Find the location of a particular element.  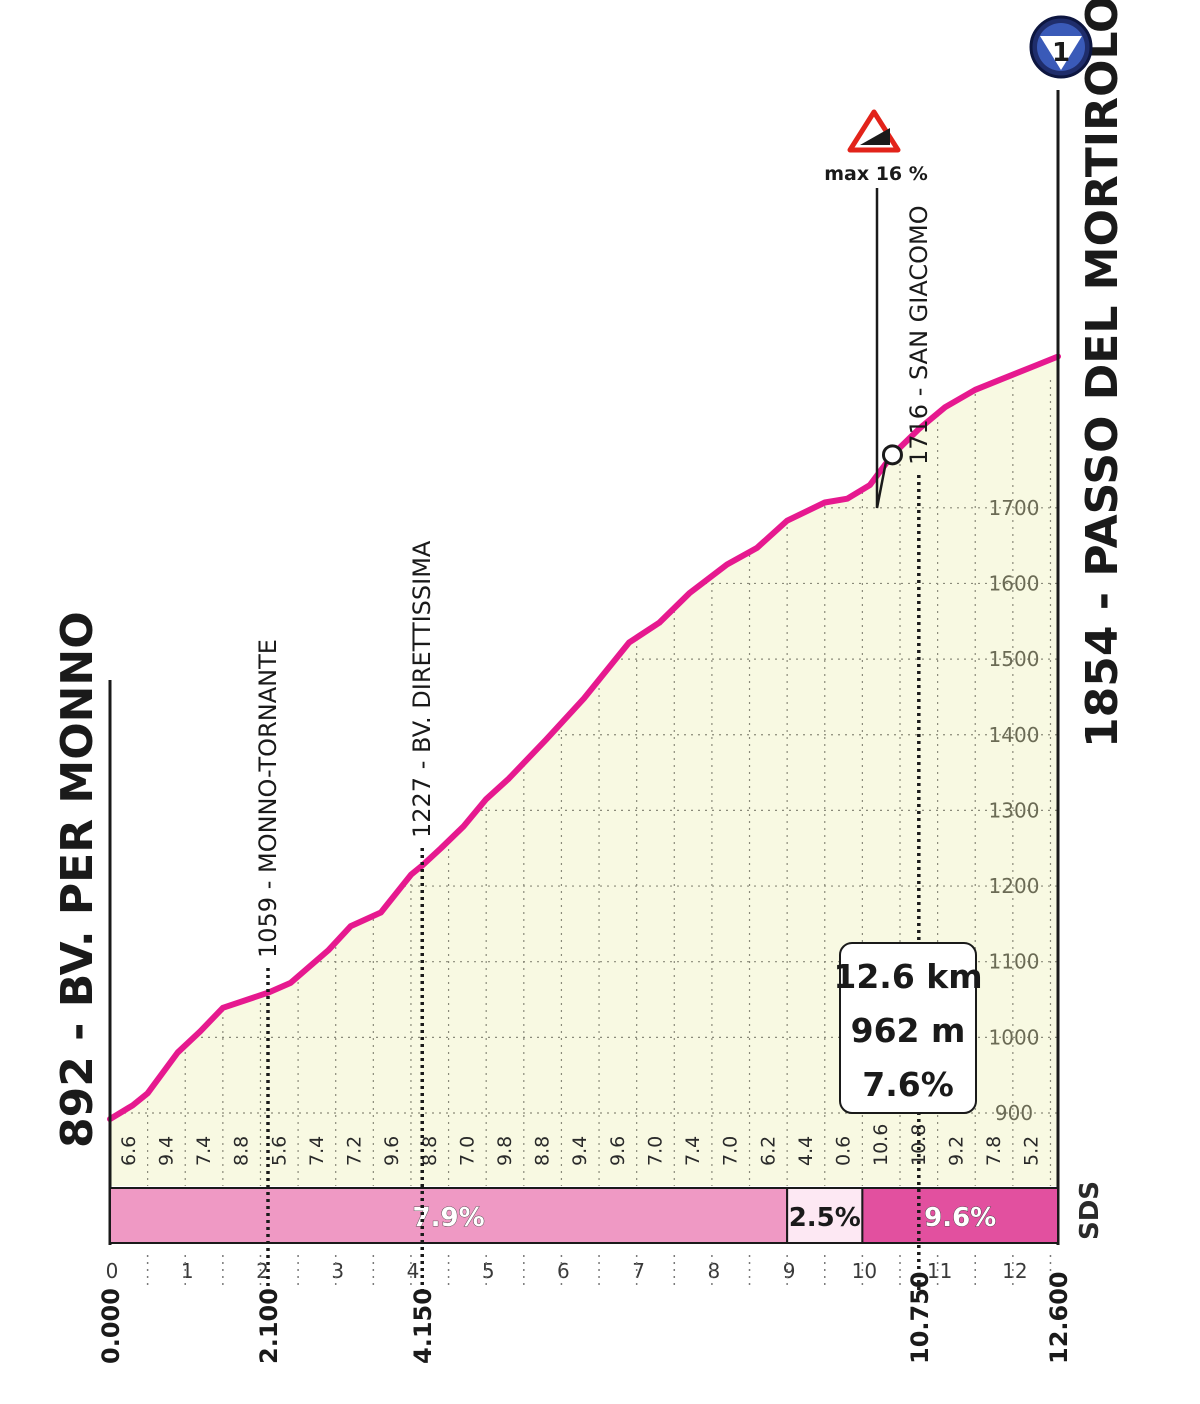

max-gradient-sign: max 16 % is located at coordinates (876, 147).